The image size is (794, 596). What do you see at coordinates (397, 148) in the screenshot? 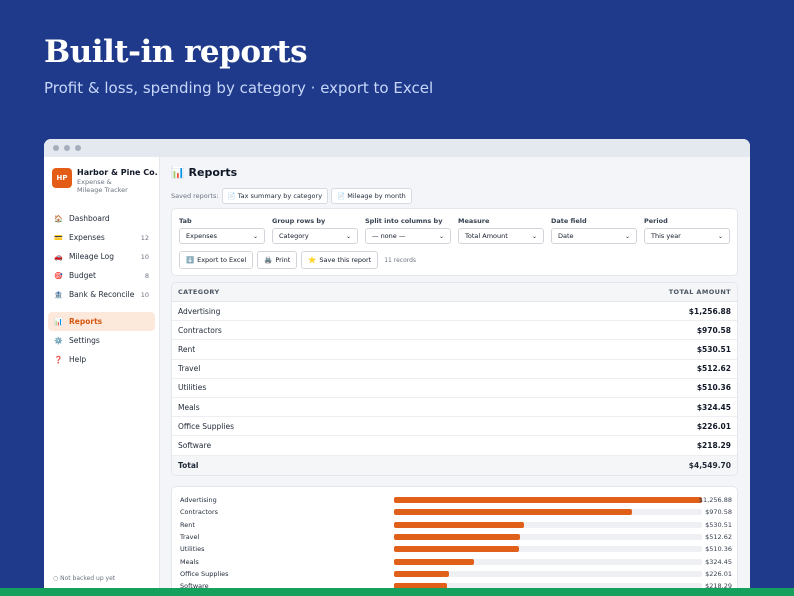
I see `window-titlebar` at bounding box center [397, 148].